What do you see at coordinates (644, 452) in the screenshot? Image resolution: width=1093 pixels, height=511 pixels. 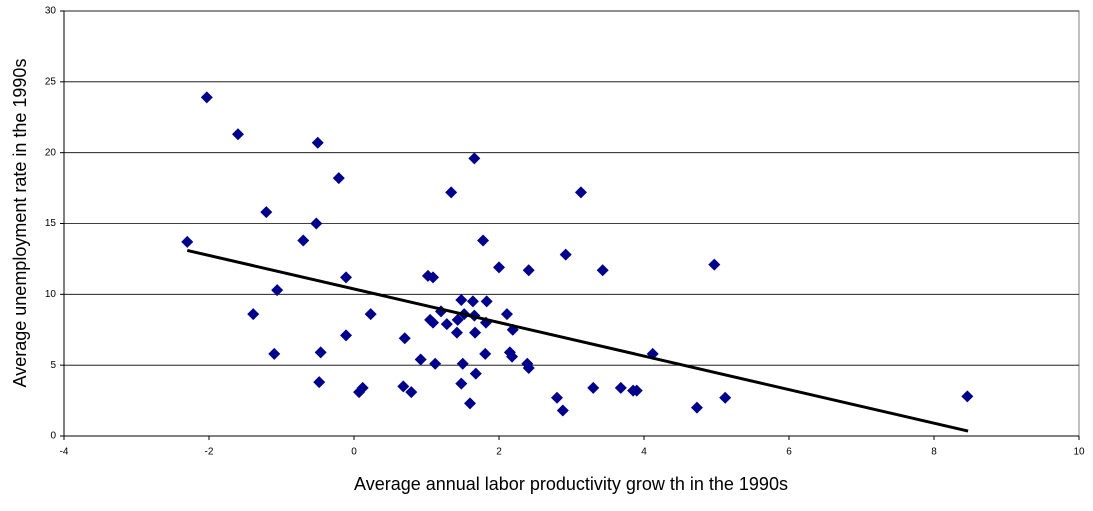 I see `x-tick-label: 4` at bounding box center [644, 452].